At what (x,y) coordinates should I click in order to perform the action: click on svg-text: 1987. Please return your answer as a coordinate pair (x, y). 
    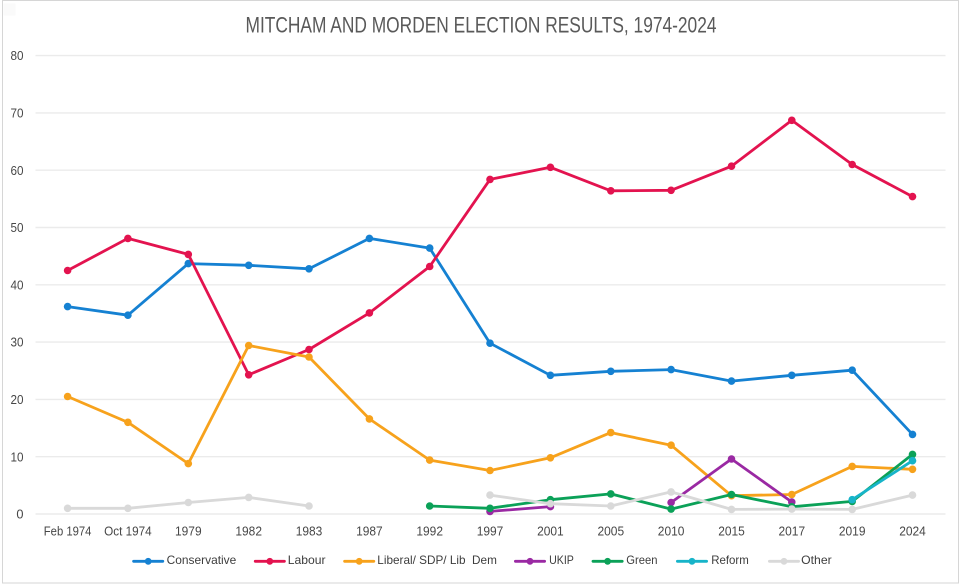
    Looking at the image, I should click on (369, 531).